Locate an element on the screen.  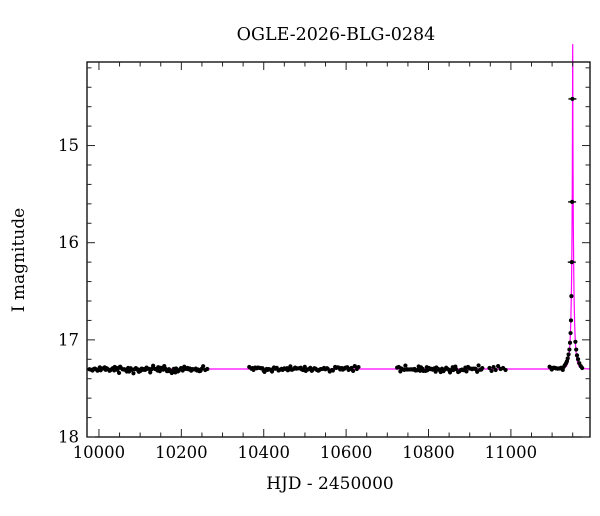
y-tick-label: 18 is located at coordinates (68, 437).